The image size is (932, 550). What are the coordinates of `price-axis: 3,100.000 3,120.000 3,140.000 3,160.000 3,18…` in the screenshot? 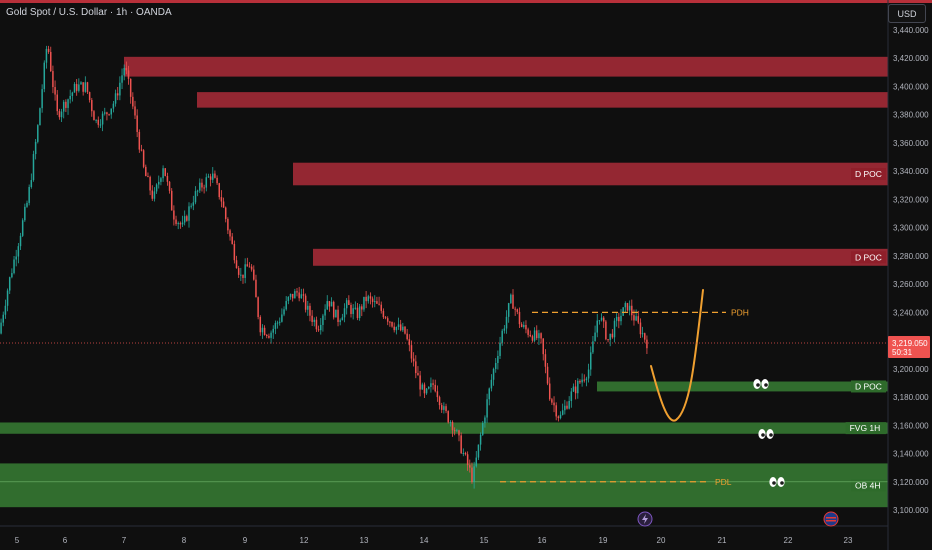 It's located at (911, 270).